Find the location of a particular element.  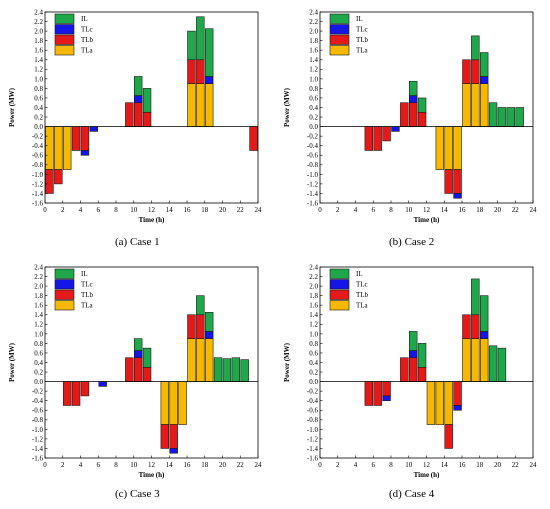

y-tick-label: -1.0 is located at coordinates (38, 175).